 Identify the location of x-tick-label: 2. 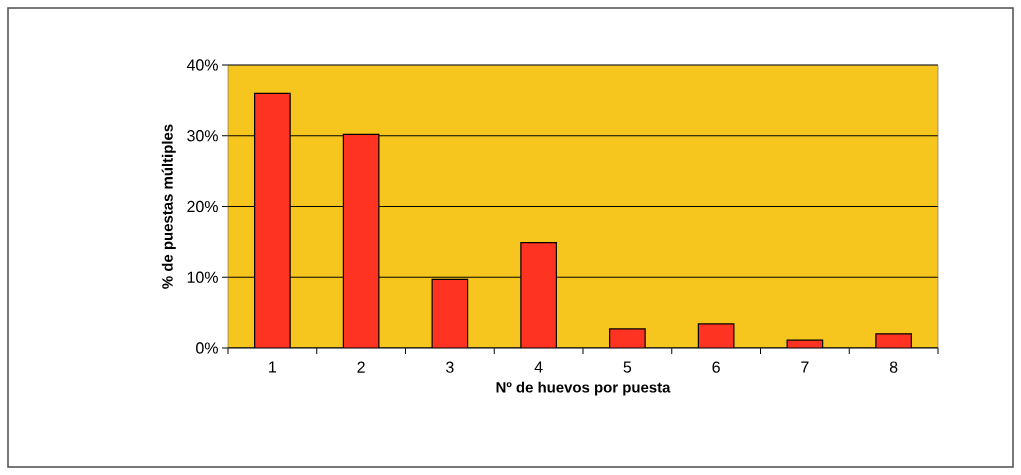
(361, 367).